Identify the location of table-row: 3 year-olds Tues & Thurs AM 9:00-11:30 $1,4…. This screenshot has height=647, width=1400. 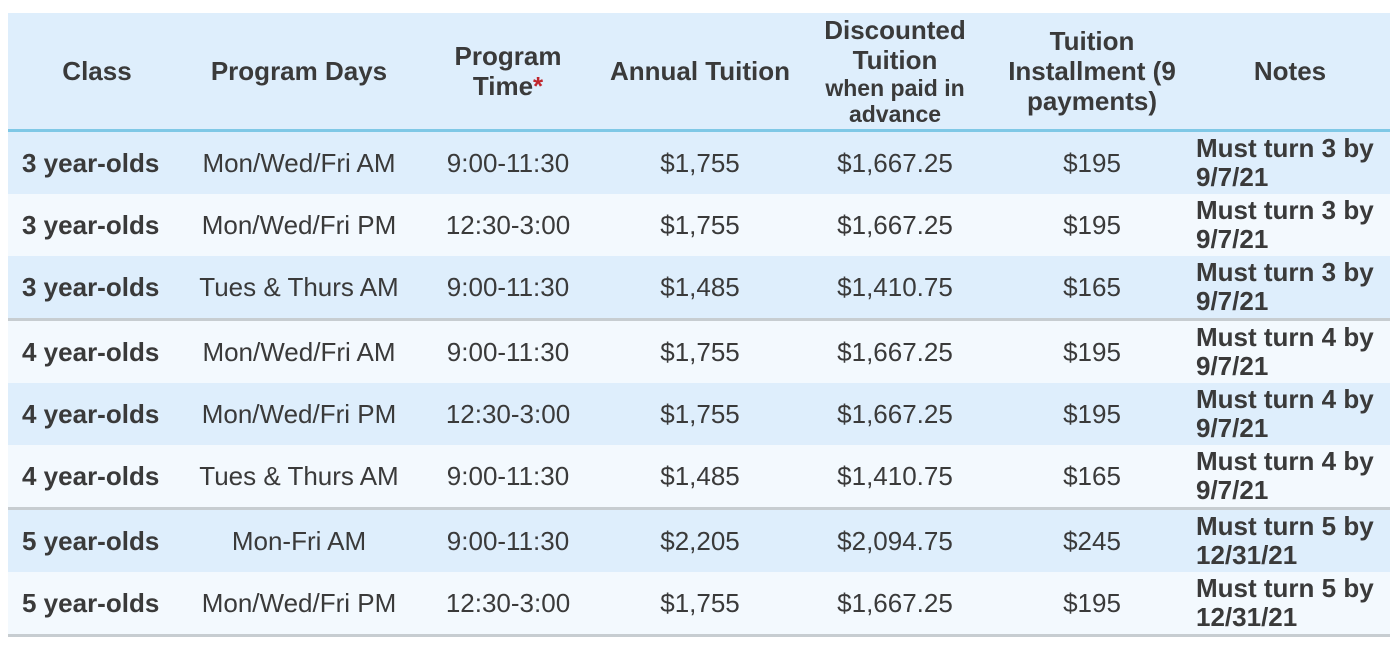
(699, 288).